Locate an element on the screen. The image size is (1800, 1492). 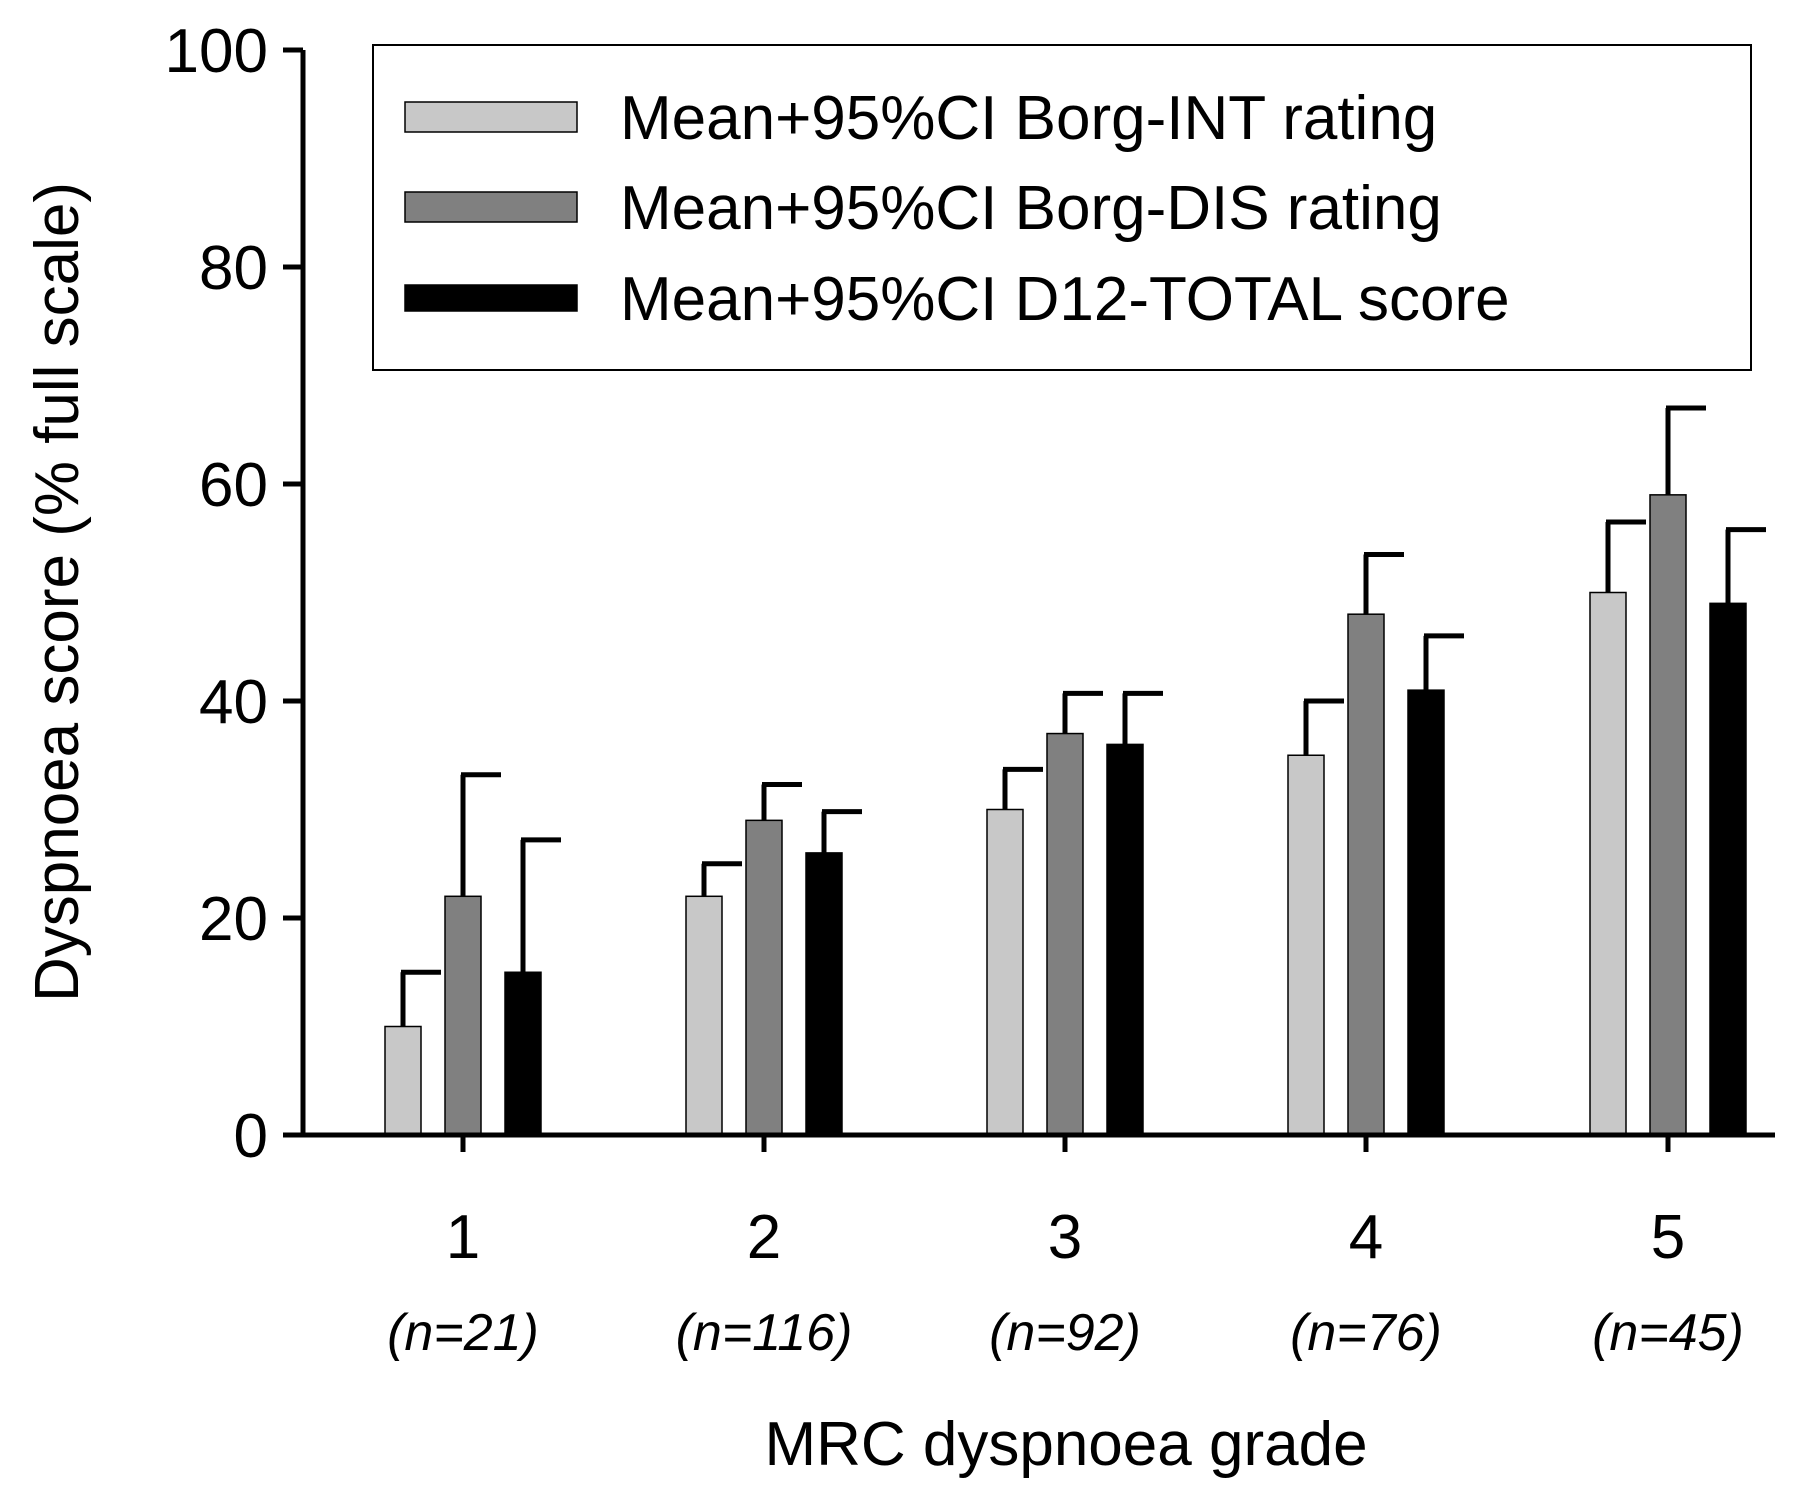
y-ticks: 0 20 40 60 80 100 is located at coordinates (234, 594).